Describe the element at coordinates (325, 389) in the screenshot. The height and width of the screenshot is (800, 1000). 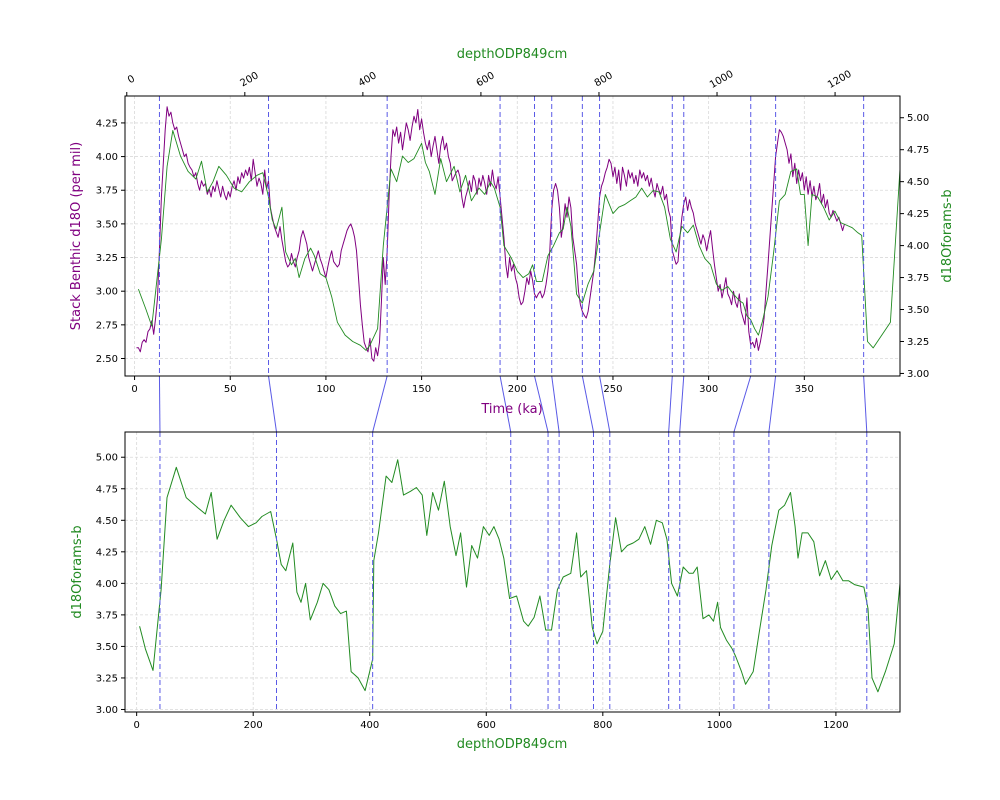
I see `top-x-tick-label: 100` at that location.